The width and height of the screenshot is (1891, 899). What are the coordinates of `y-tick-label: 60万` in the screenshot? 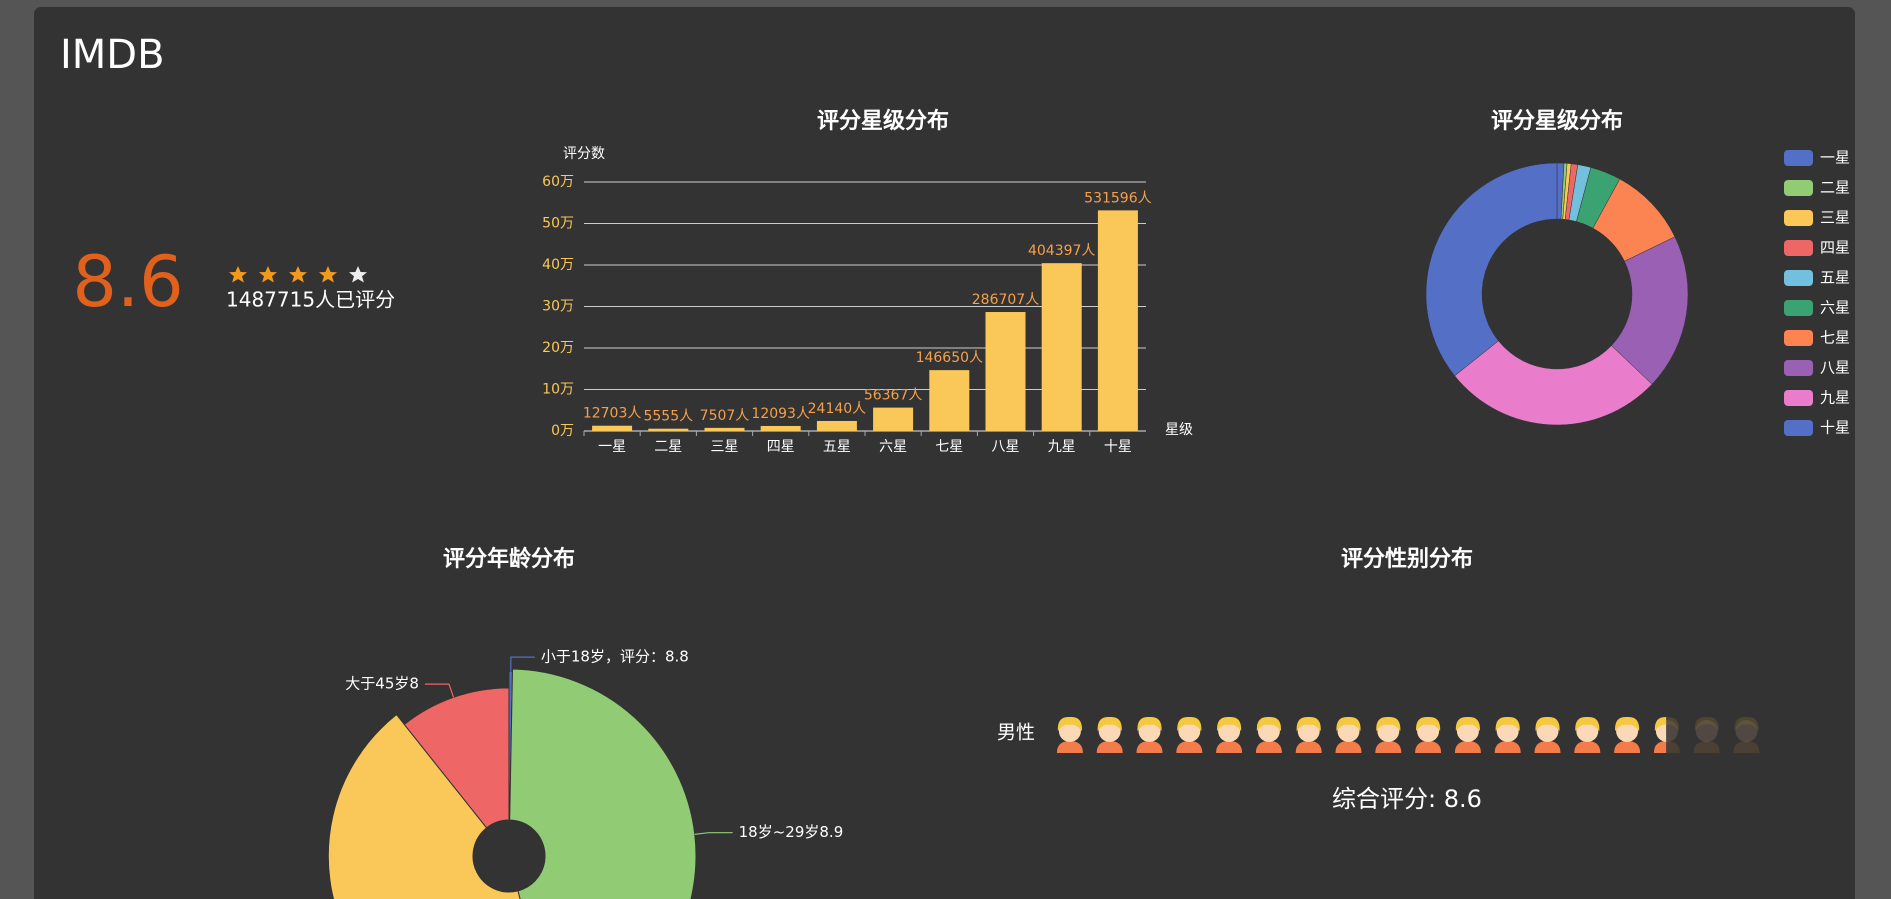 It's located at (558, 182).